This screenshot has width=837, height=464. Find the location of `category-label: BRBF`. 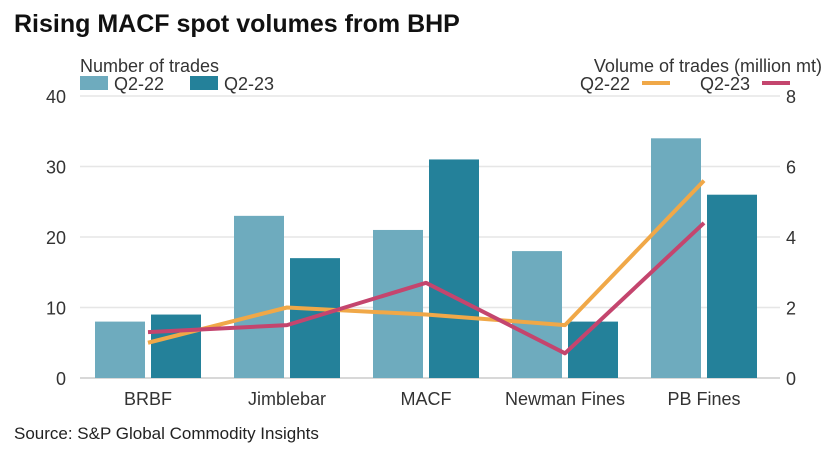

category-label: BRBF is located at coordinates (148, 399).